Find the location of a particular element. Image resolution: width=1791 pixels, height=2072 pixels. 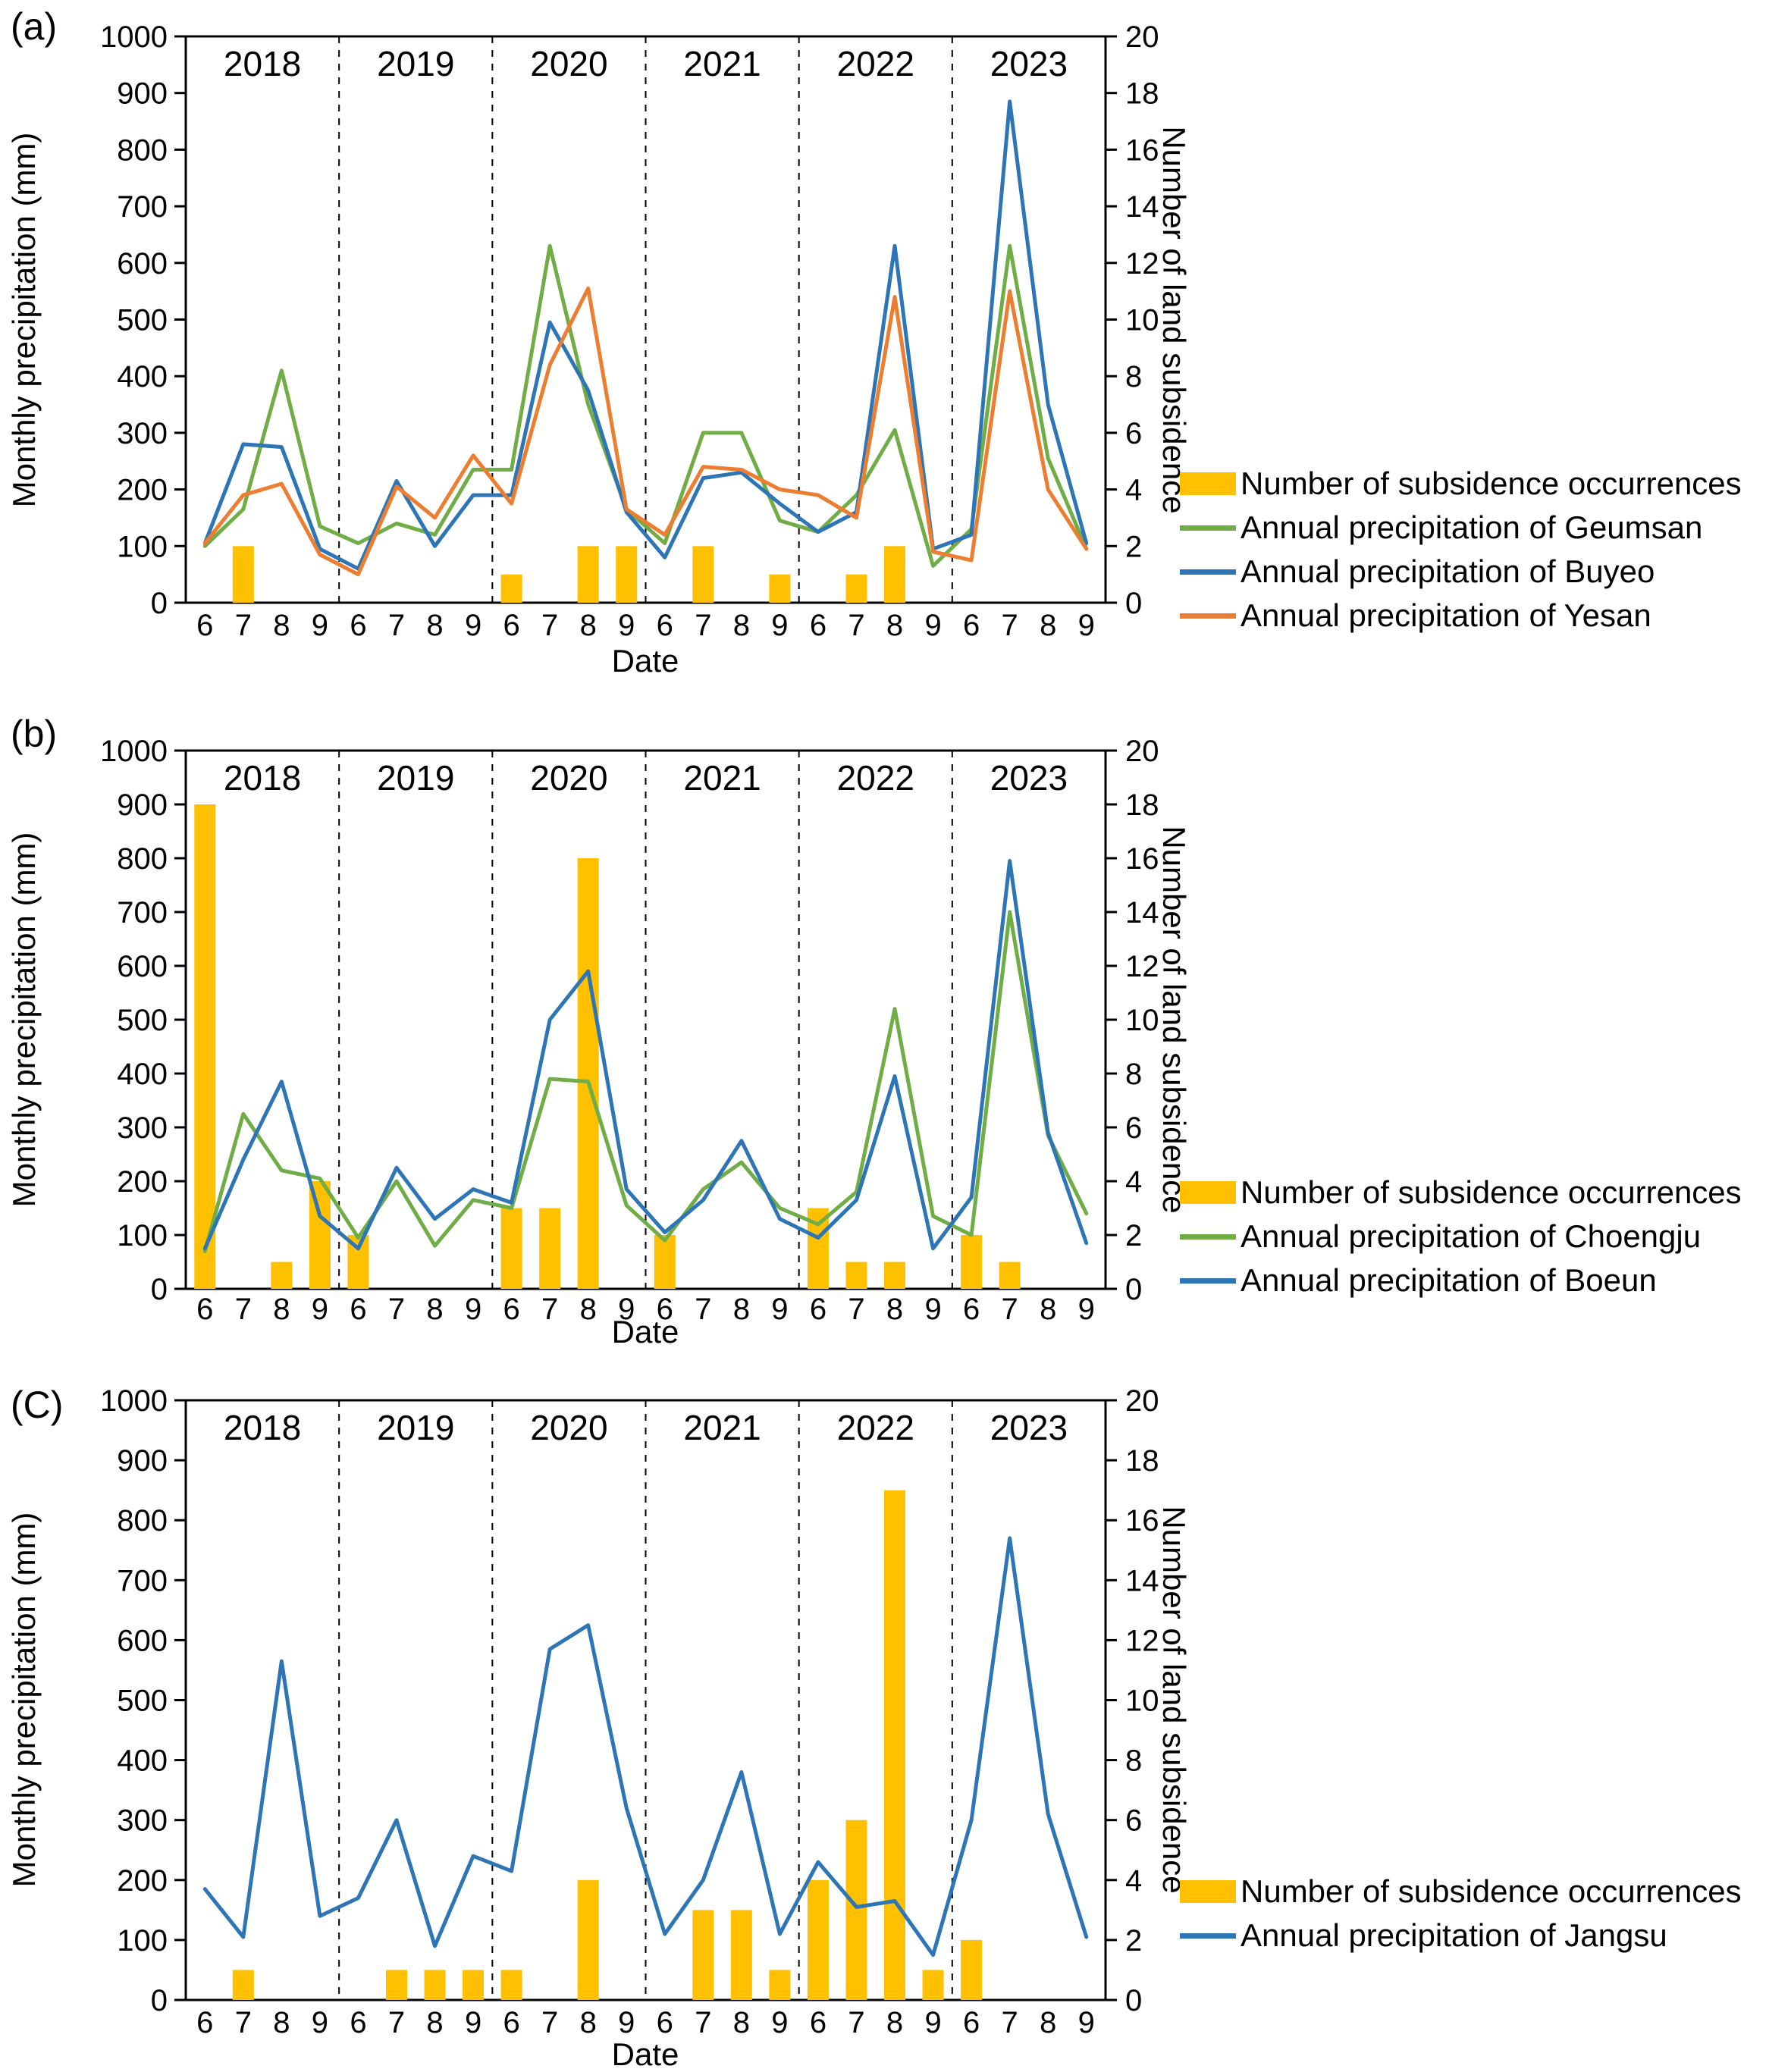

right-tick-label: 6 is located at coordinates (1133, 1821).